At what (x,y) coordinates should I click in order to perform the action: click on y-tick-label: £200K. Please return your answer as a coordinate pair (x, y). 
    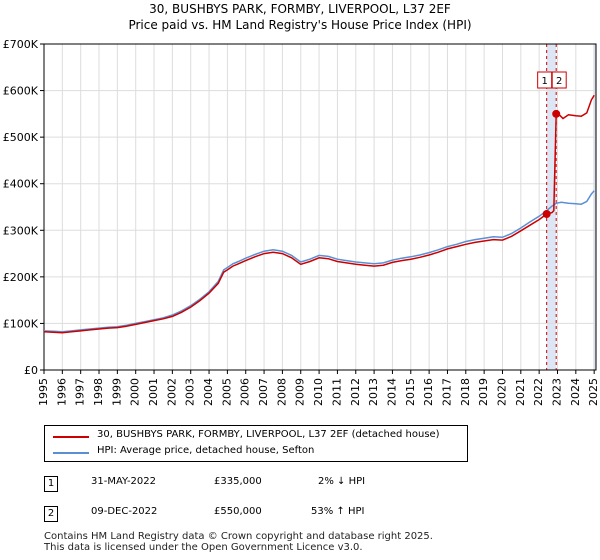
    Looking at the image, I should click on (21, 277).